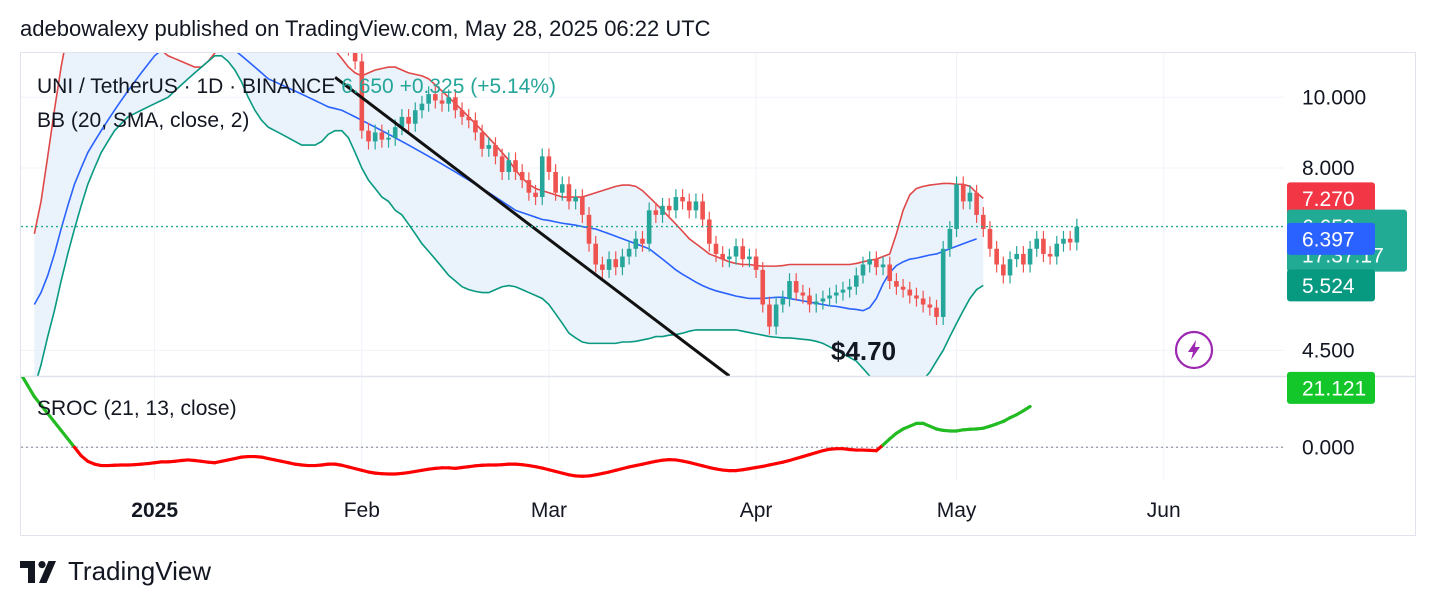 The image size is (1436, 606). I want to click on brand-name: TradingView, so click(140, 571).